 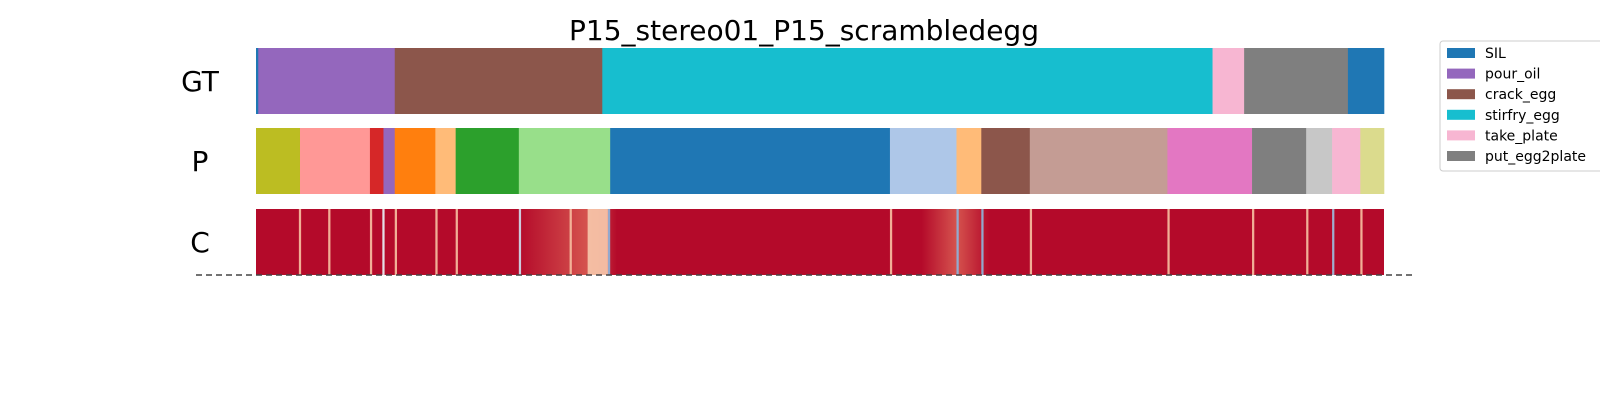 What do you see at coordinates (1512, 75) in the screenshot?
I see `legend-label-1: pour_oil` at bounding box center [1512, 75].